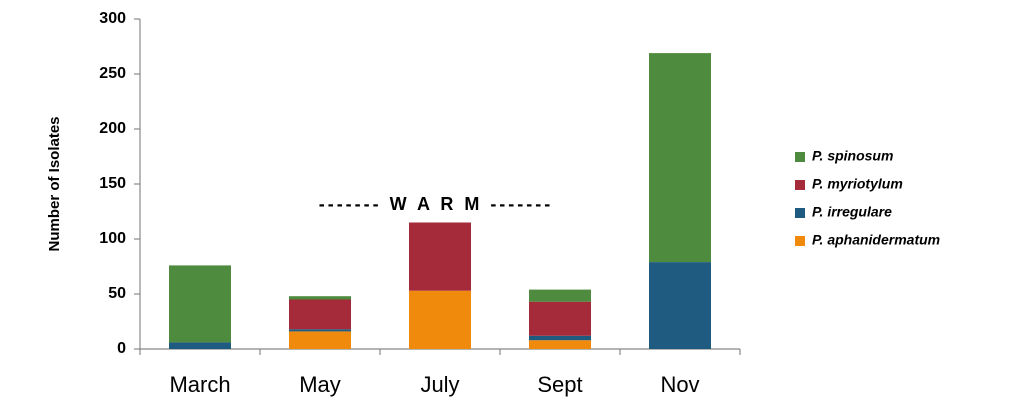 This screenshot has height=402, width=1023. What do you see at coordinates (439, 384) in the screenshot?
I see `x-tick-label: July` at bounding box center [439, 384].